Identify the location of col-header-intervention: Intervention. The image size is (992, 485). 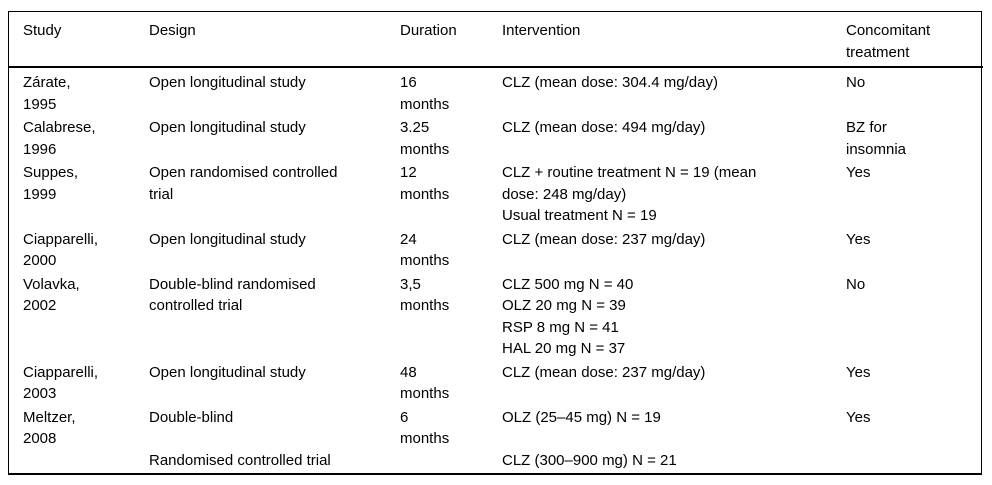
(660, 40).